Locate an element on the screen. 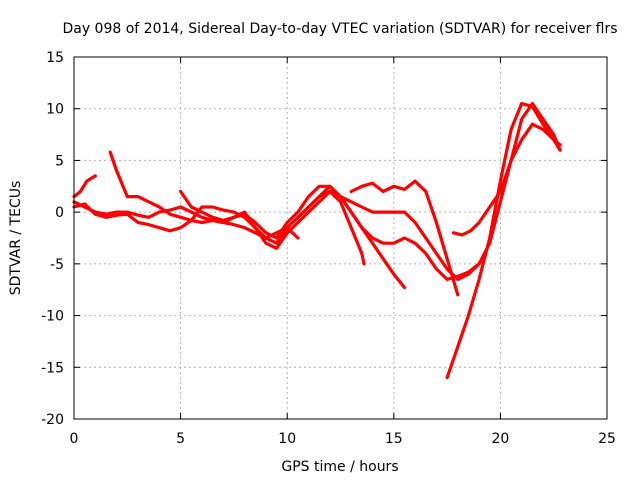 This screenshot has width=640, height=480. y-tick-label: 10 is located at coordinates (55, 110).